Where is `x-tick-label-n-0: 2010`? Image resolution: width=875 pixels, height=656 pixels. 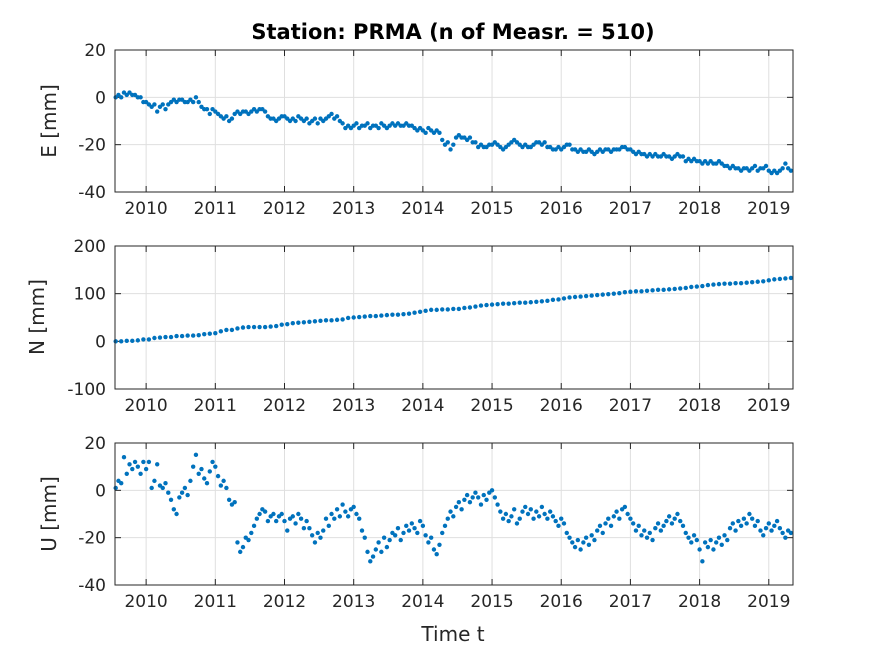
x-tick-label-n-0: 2010 is located at coordinates (145, 406).